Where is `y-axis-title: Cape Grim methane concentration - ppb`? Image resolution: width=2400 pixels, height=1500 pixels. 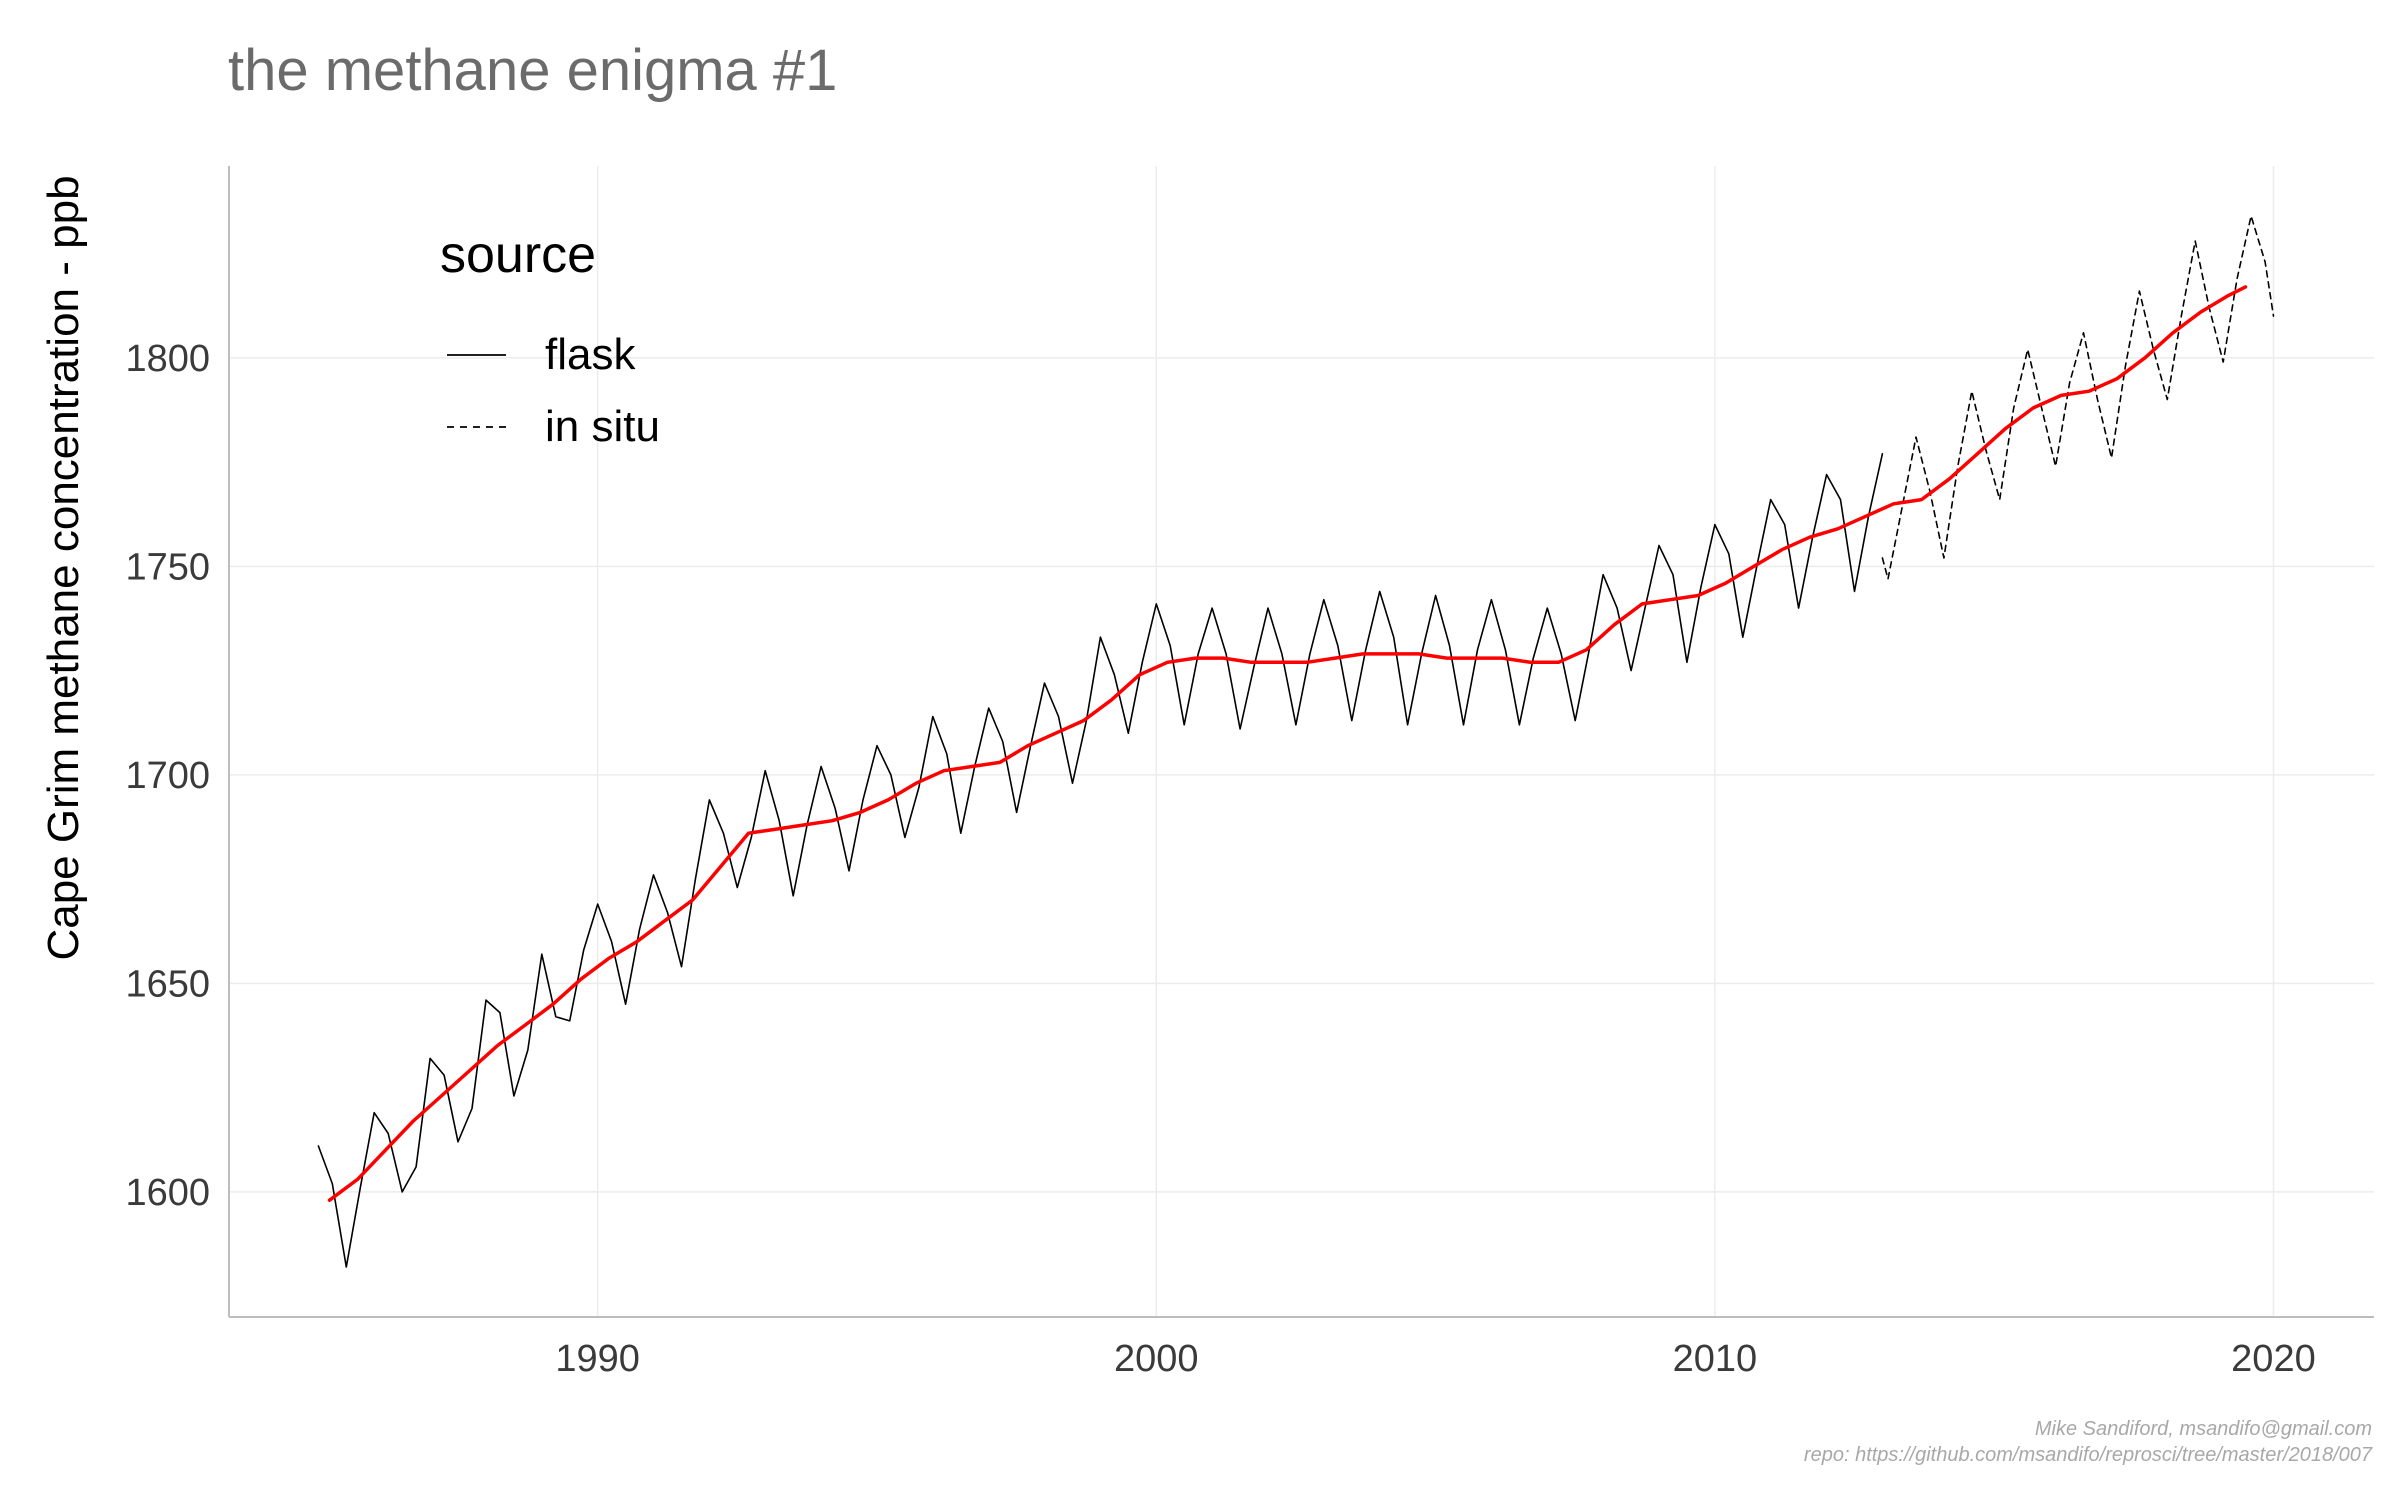
y-axis-title: Cape Grim methane concentration - ppb is located at coordinates (63, 567).